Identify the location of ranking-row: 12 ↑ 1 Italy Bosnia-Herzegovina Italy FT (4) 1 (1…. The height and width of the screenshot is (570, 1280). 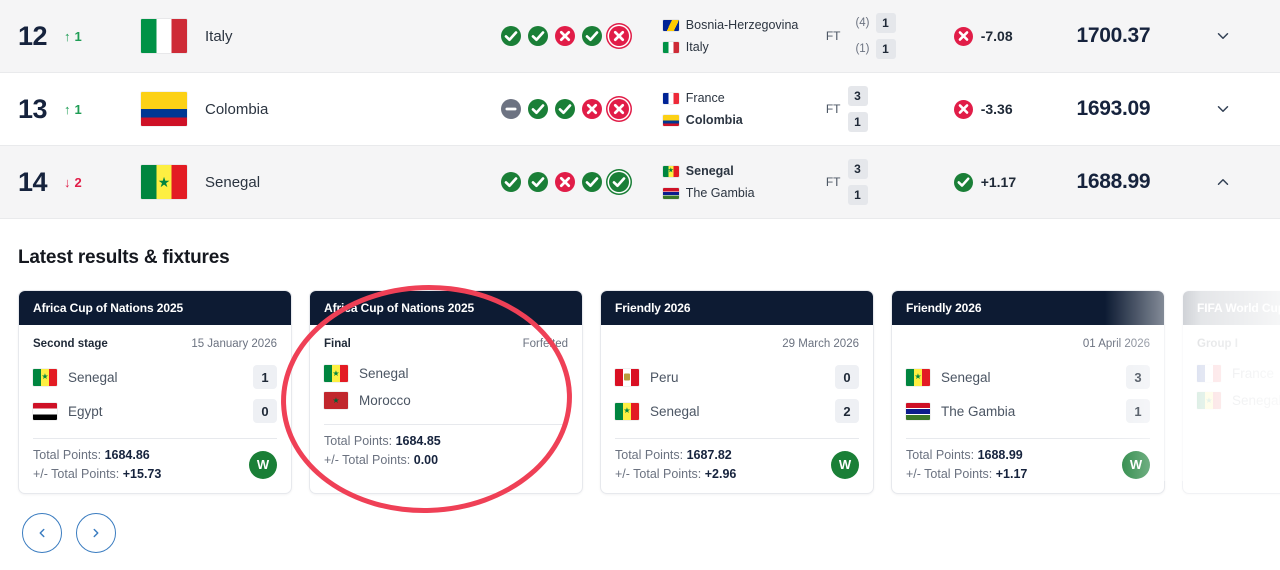
(640, 36).